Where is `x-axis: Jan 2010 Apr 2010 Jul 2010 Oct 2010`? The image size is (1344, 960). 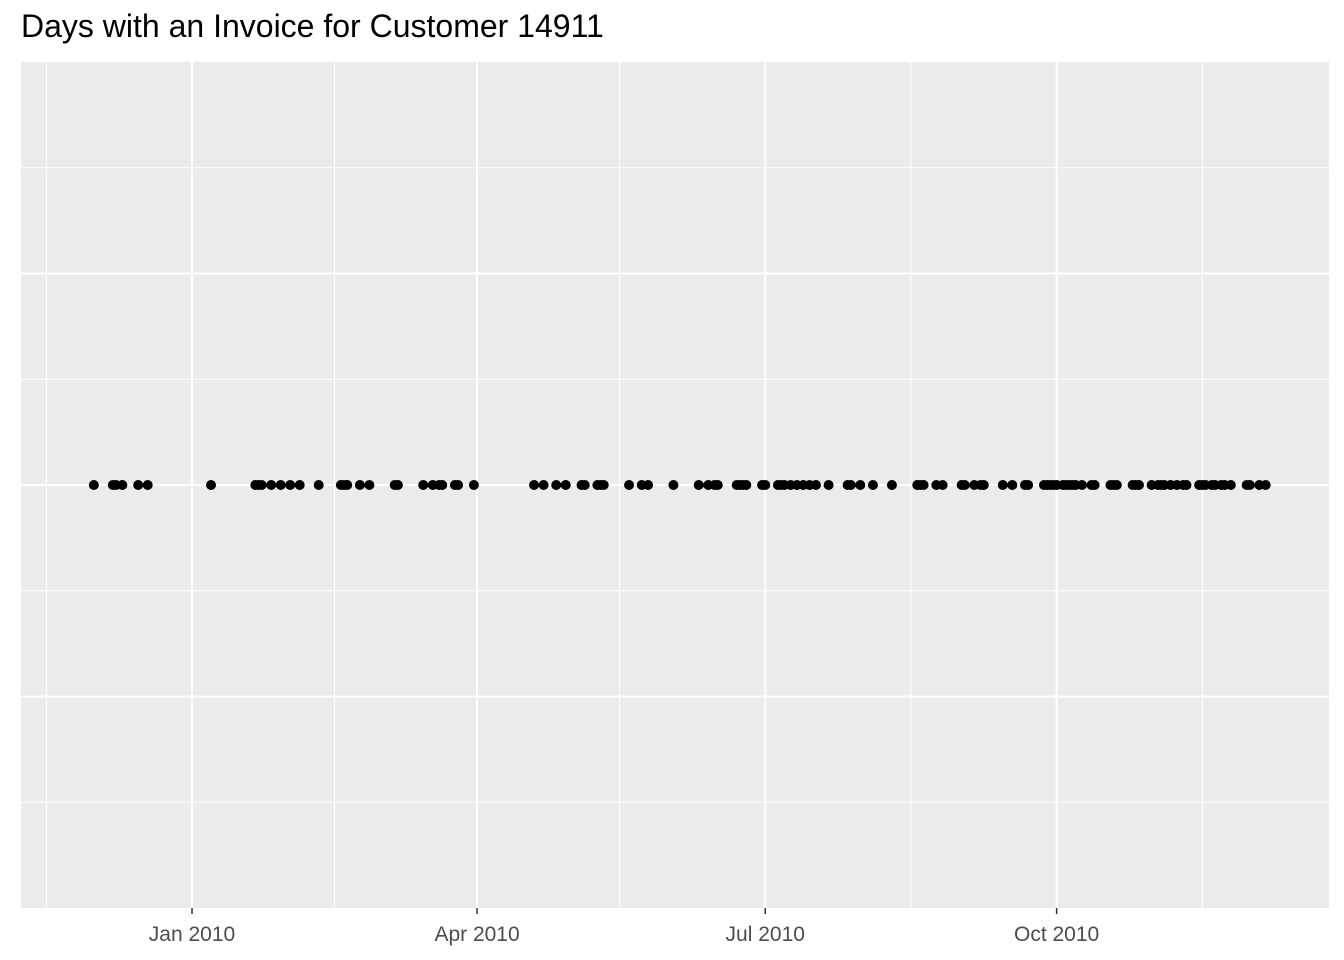 x-axis: Jan 2010 Apr 2010 Jul 2010 Oct 2010 is located at coordinates (624, 927).